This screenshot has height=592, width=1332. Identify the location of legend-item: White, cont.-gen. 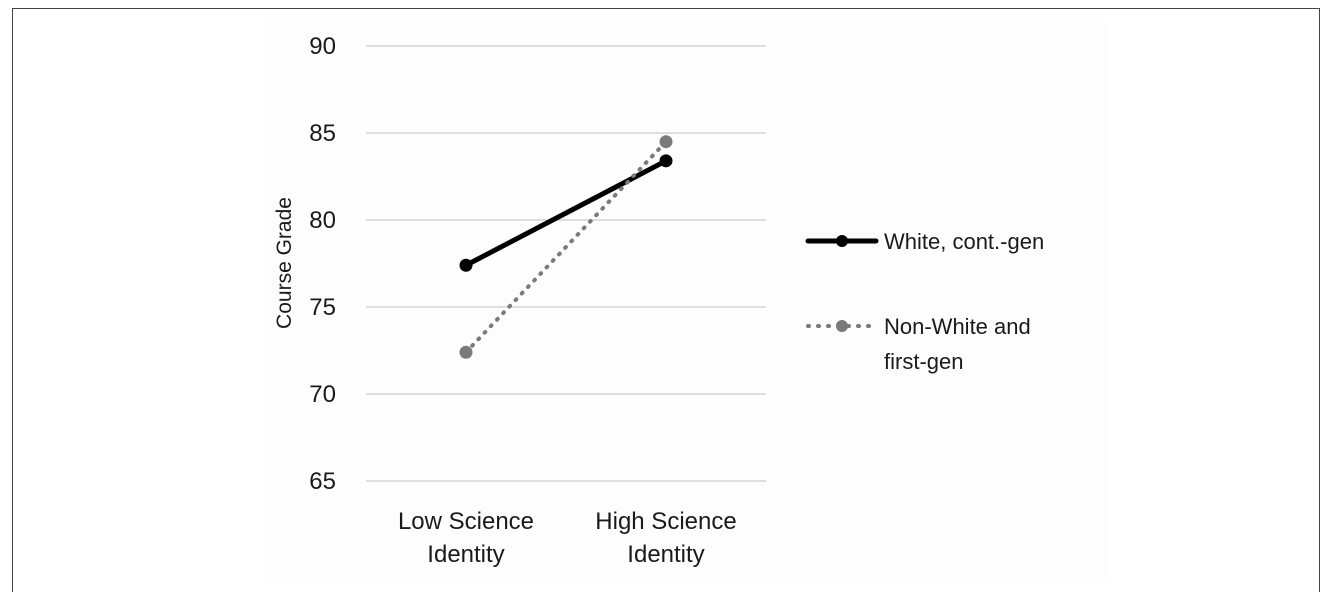
(924, 241).